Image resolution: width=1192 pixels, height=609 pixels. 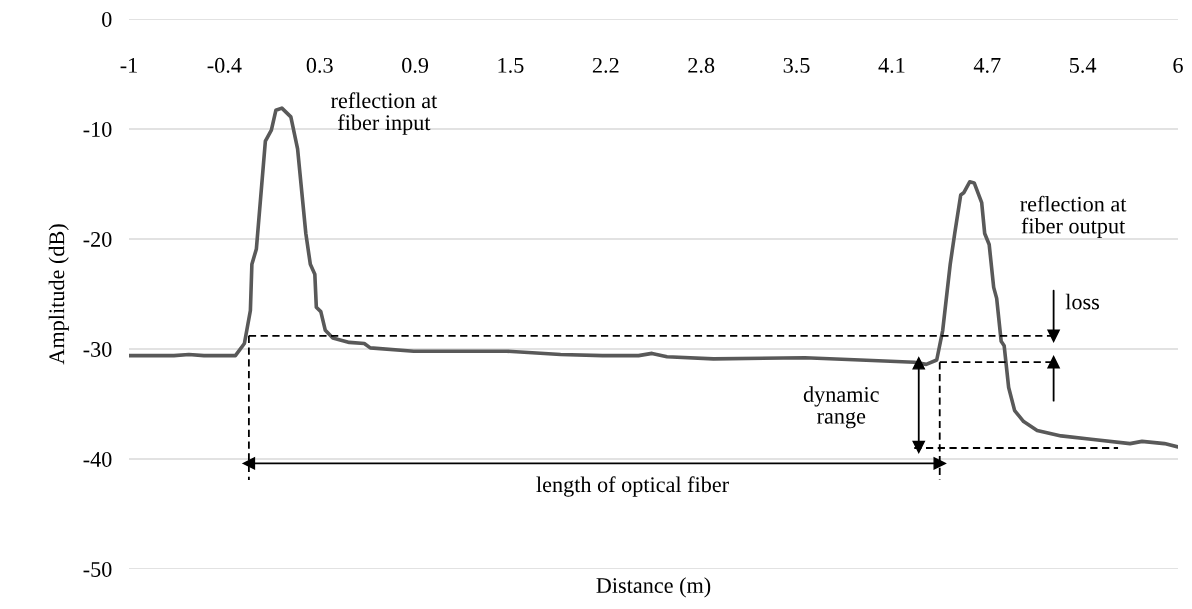 I want to click on y-tick-label: -30, so click(x=97, y=349).